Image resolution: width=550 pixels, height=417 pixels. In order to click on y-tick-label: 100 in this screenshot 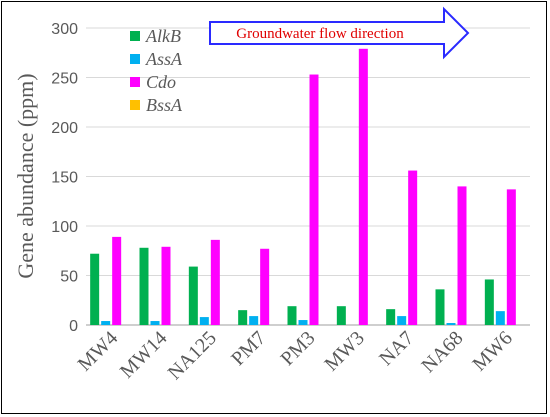, I will do `click(64, 227)`.